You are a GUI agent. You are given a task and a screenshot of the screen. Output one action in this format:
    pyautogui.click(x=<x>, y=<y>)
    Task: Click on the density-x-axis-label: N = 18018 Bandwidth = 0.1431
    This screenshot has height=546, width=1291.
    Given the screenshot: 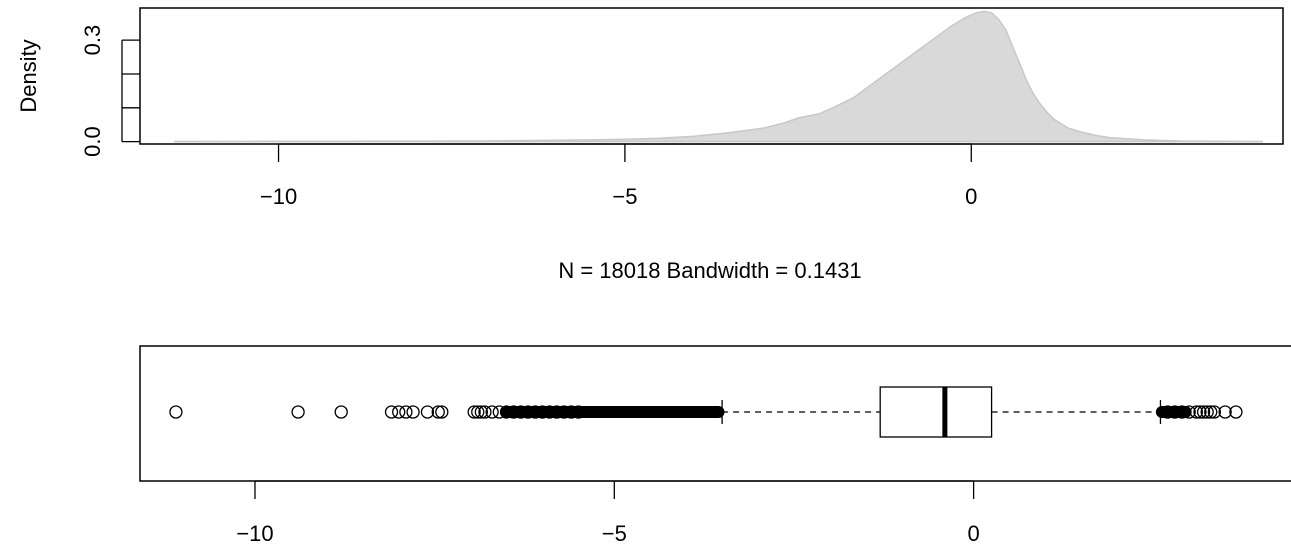 What is the action you would take?
    pyautogui.click(x=709, y=270)
    